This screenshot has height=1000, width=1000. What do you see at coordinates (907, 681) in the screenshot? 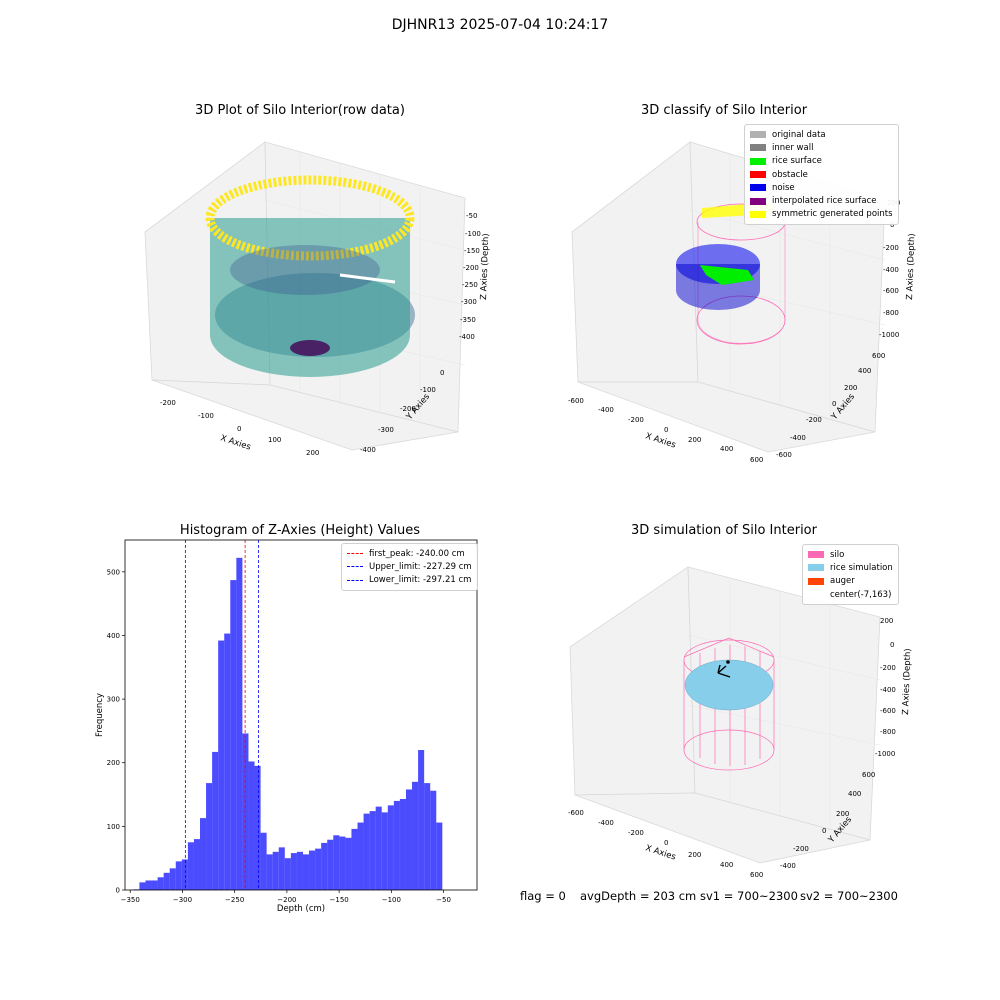
I see `z-axis-label: Z Axies (Depth)` at bounding box center [907, 681].